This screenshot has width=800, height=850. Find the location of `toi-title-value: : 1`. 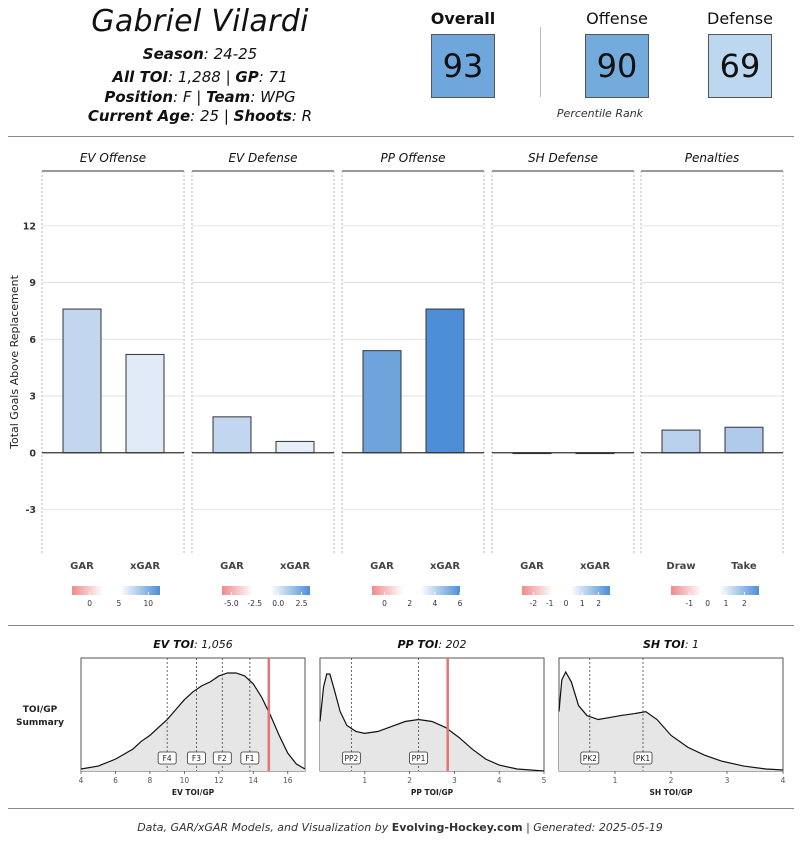

toi-title-value: : 1 is located at coordinates (692, 644).